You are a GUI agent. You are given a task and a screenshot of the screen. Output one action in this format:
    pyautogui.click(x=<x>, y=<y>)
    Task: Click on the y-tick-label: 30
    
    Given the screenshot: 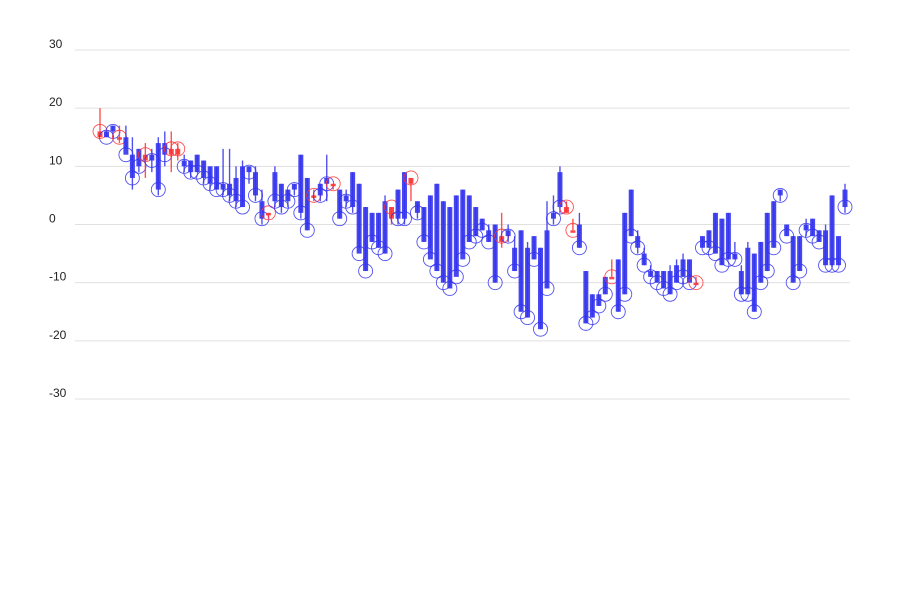 What is the action you would take?
    pyautogui.click(x=56, y=44)
    